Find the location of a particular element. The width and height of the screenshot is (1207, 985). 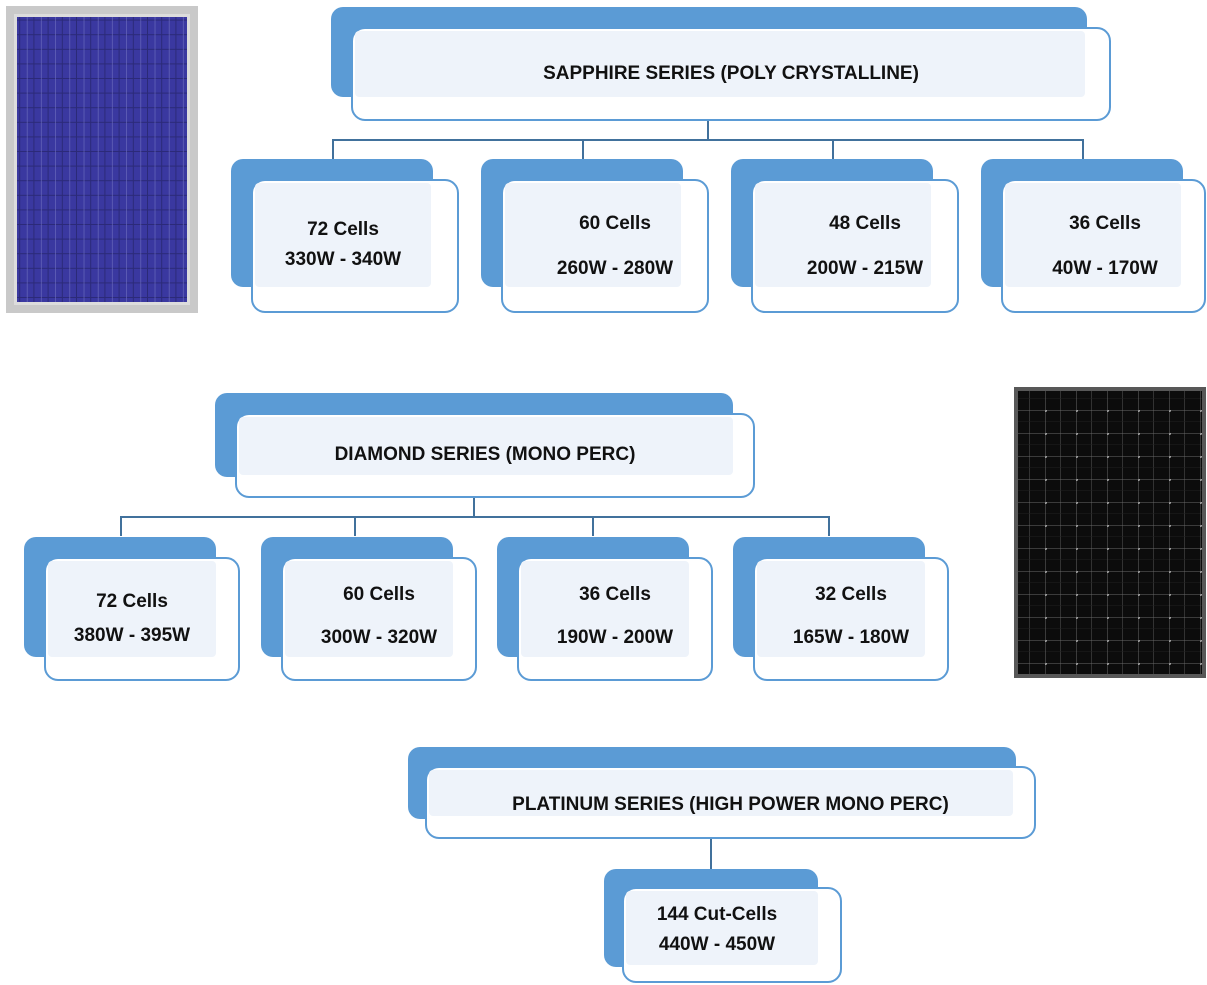

variant-node: 72 Cells 380W - 395W is located at coordinates (132, 609).